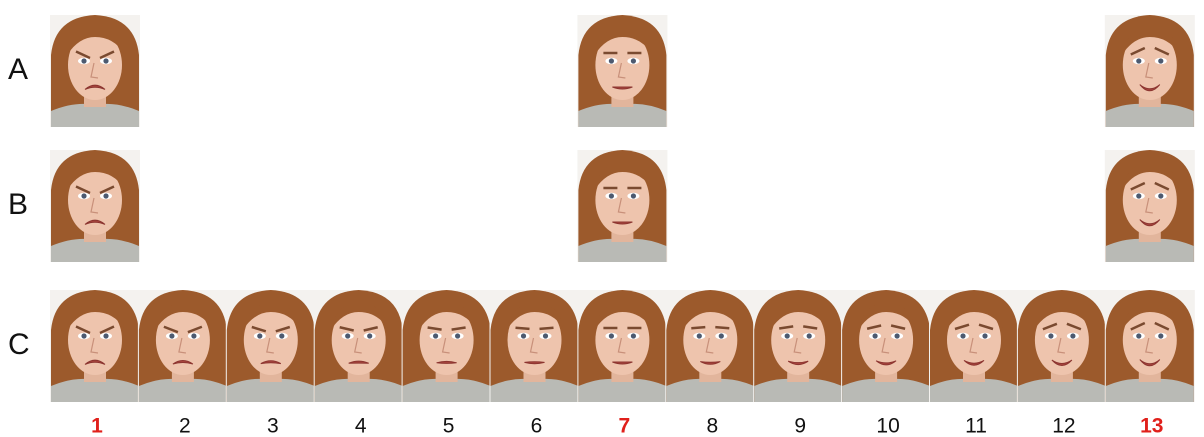 The image size is (1204, 437). I want to click on column-label: 5, so click(449, 426).